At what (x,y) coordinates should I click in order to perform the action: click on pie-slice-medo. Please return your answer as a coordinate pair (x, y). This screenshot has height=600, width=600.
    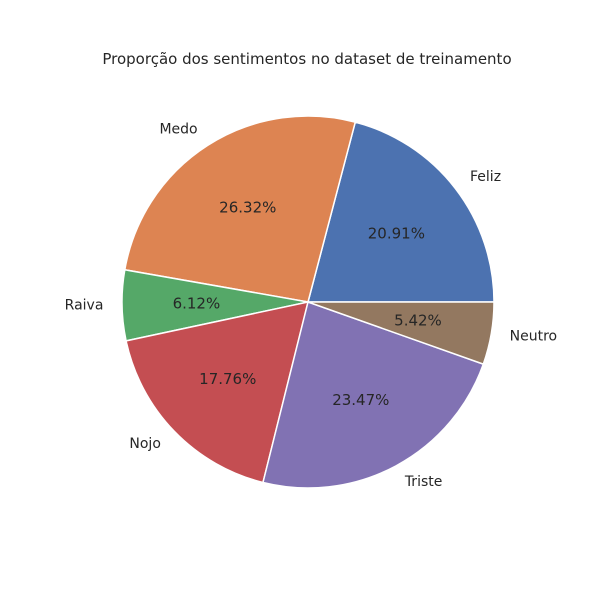
    Looking at the image, I should click on (240, 209).